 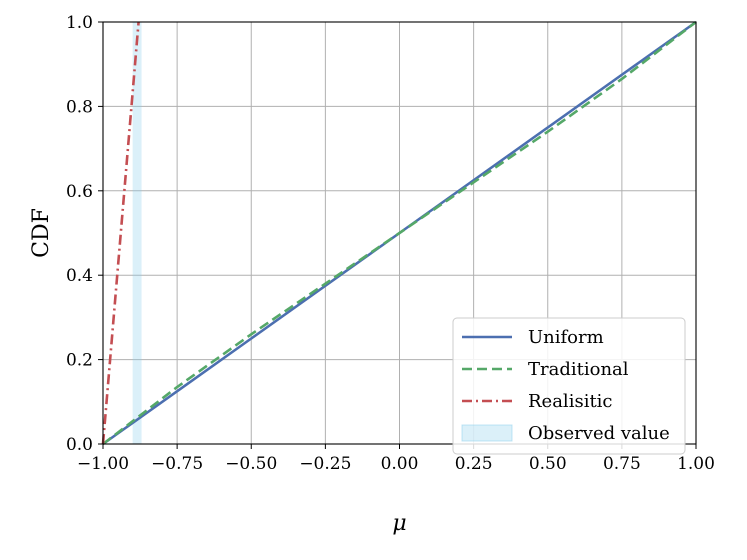 I want to click on observed-value-band, so click(x=137, y=233).